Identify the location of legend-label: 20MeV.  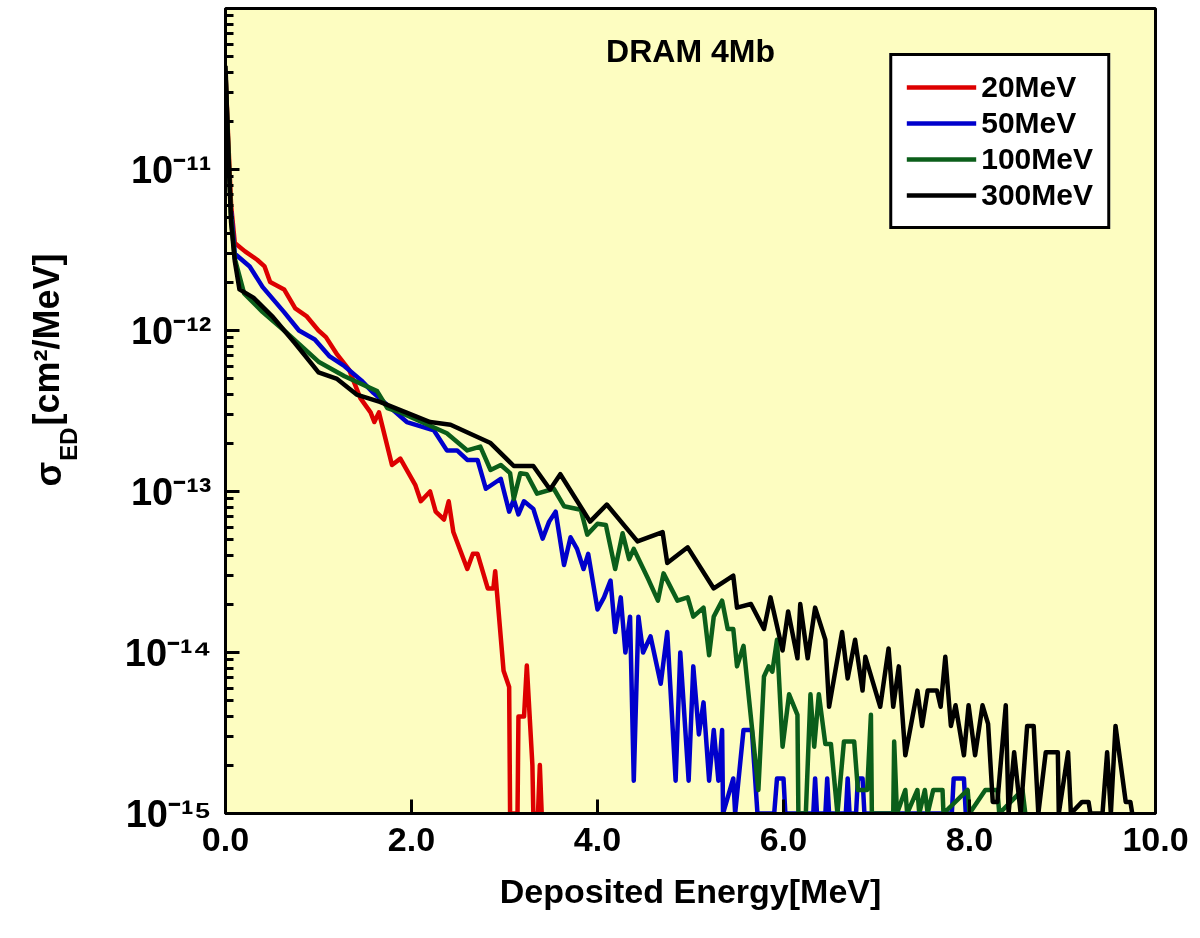
(1029, 87).